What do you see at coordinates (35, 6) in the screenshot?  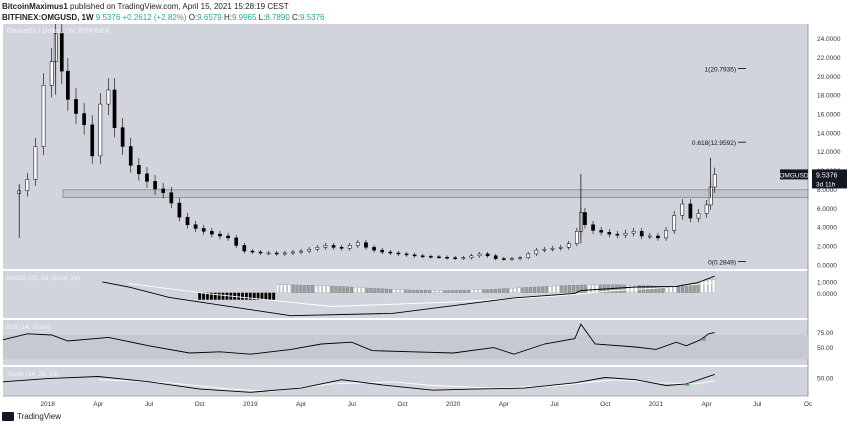 I see `publisher-name: BitcoinMaximus1` at bounding box center [35, 6].